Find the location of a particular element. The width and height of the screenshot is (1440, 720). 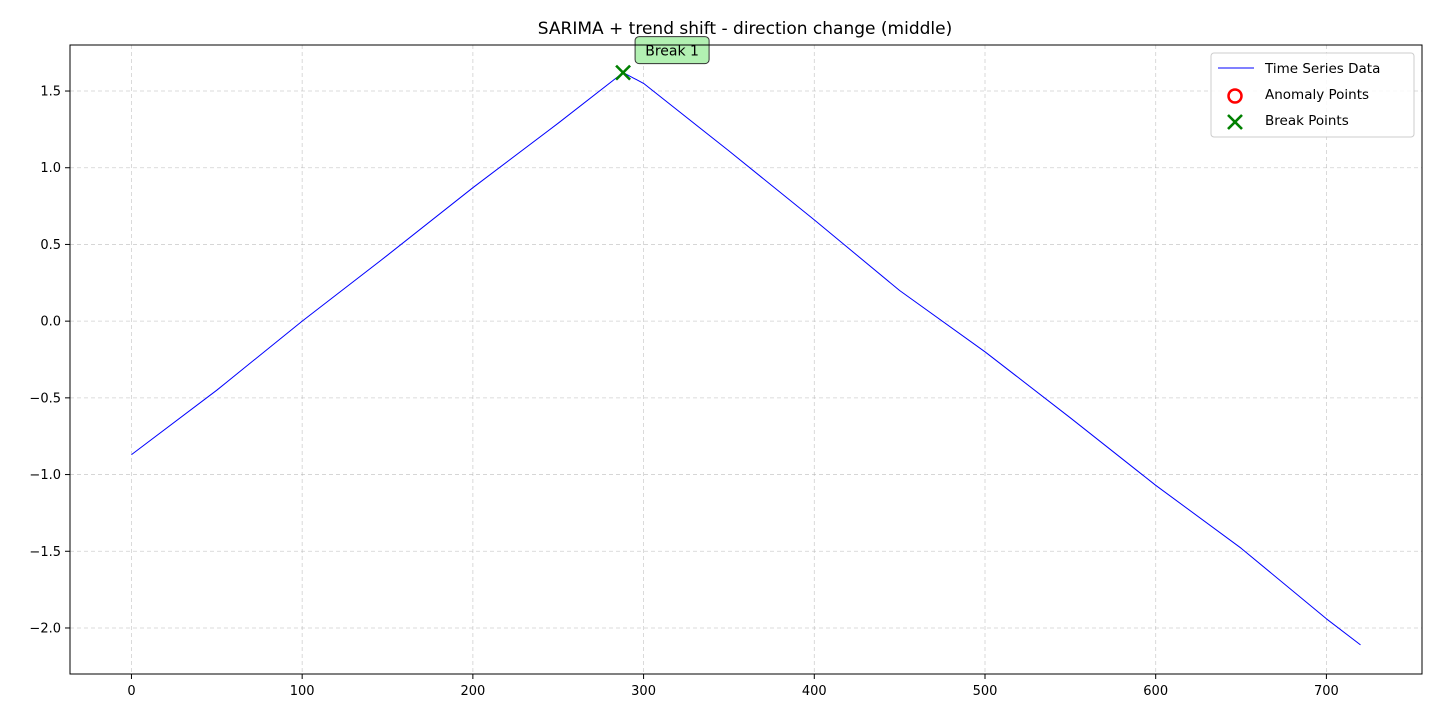

y-tick-label: −1.5 is located at coordinates (45, 552).